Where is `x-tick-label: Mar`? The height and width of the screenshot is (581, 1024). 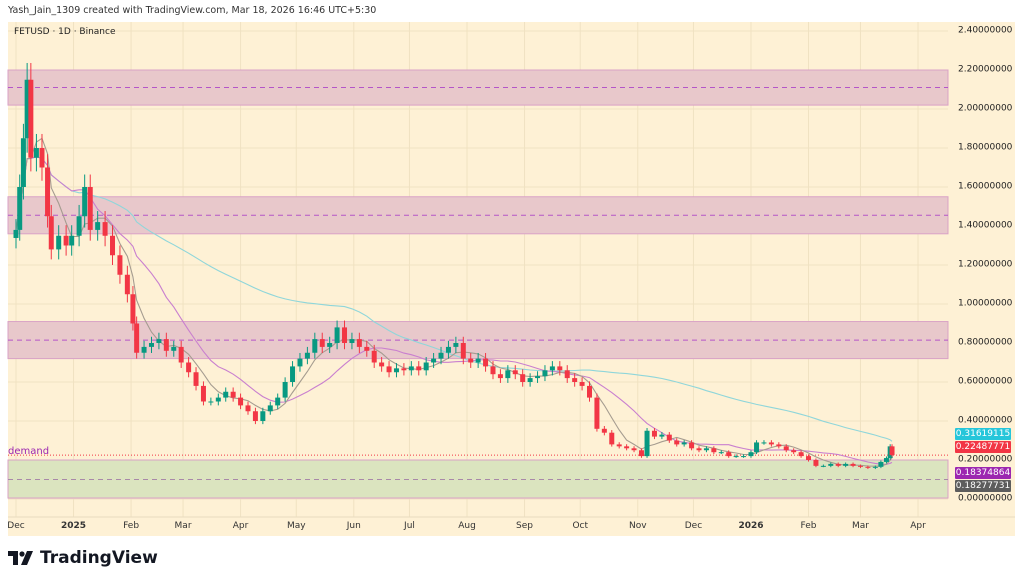
x-tick-label: Mar is located at coordinates (860, 526).